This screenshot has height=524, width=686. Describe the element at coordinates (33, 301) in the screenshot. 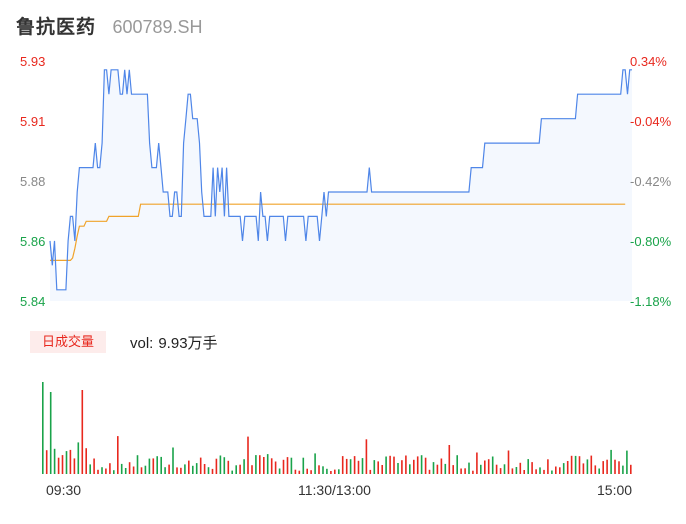

I see `price-axis-label: 5.84` at that location.